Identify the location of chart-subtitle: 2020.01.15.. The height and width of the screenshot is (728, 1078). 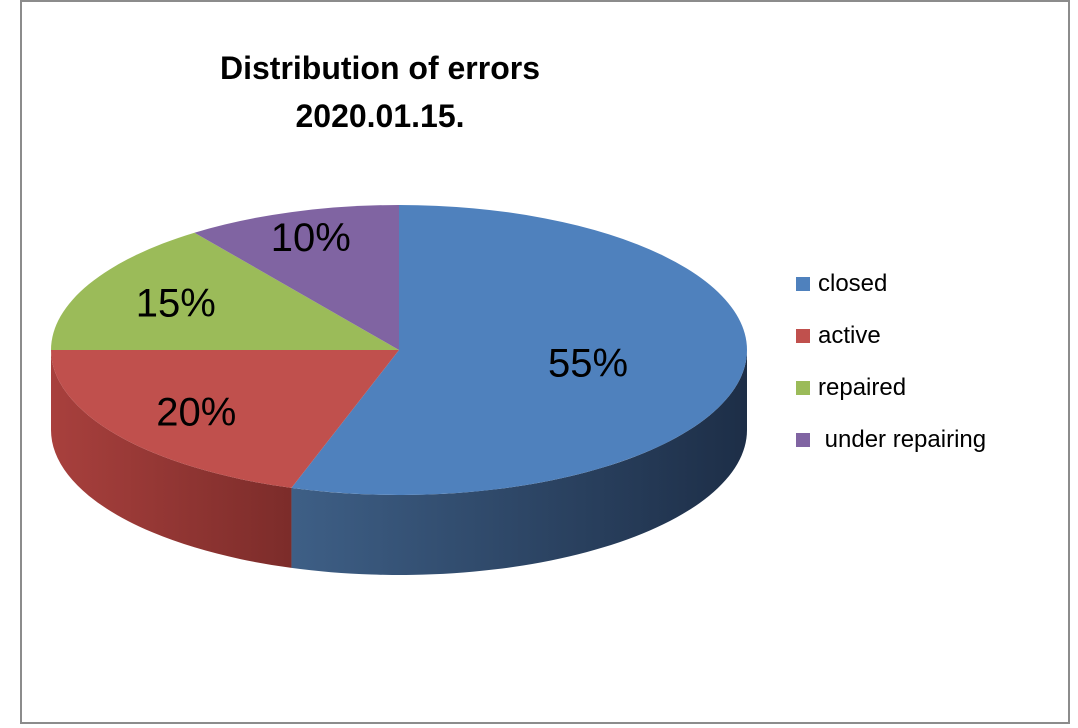
(380, 116).